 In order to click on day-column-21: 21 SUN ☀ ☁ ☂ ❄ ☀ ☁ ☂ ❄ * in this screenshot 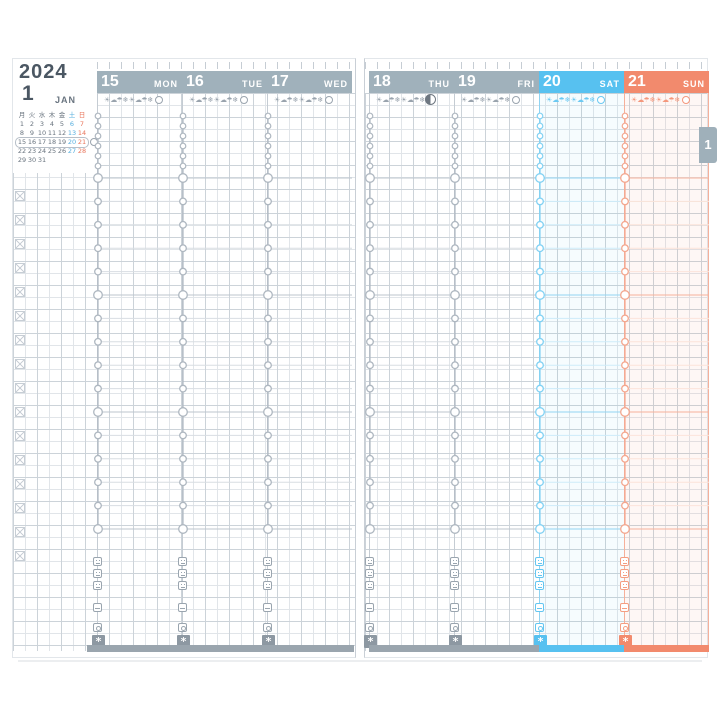, I will do `click(664, 362)`.